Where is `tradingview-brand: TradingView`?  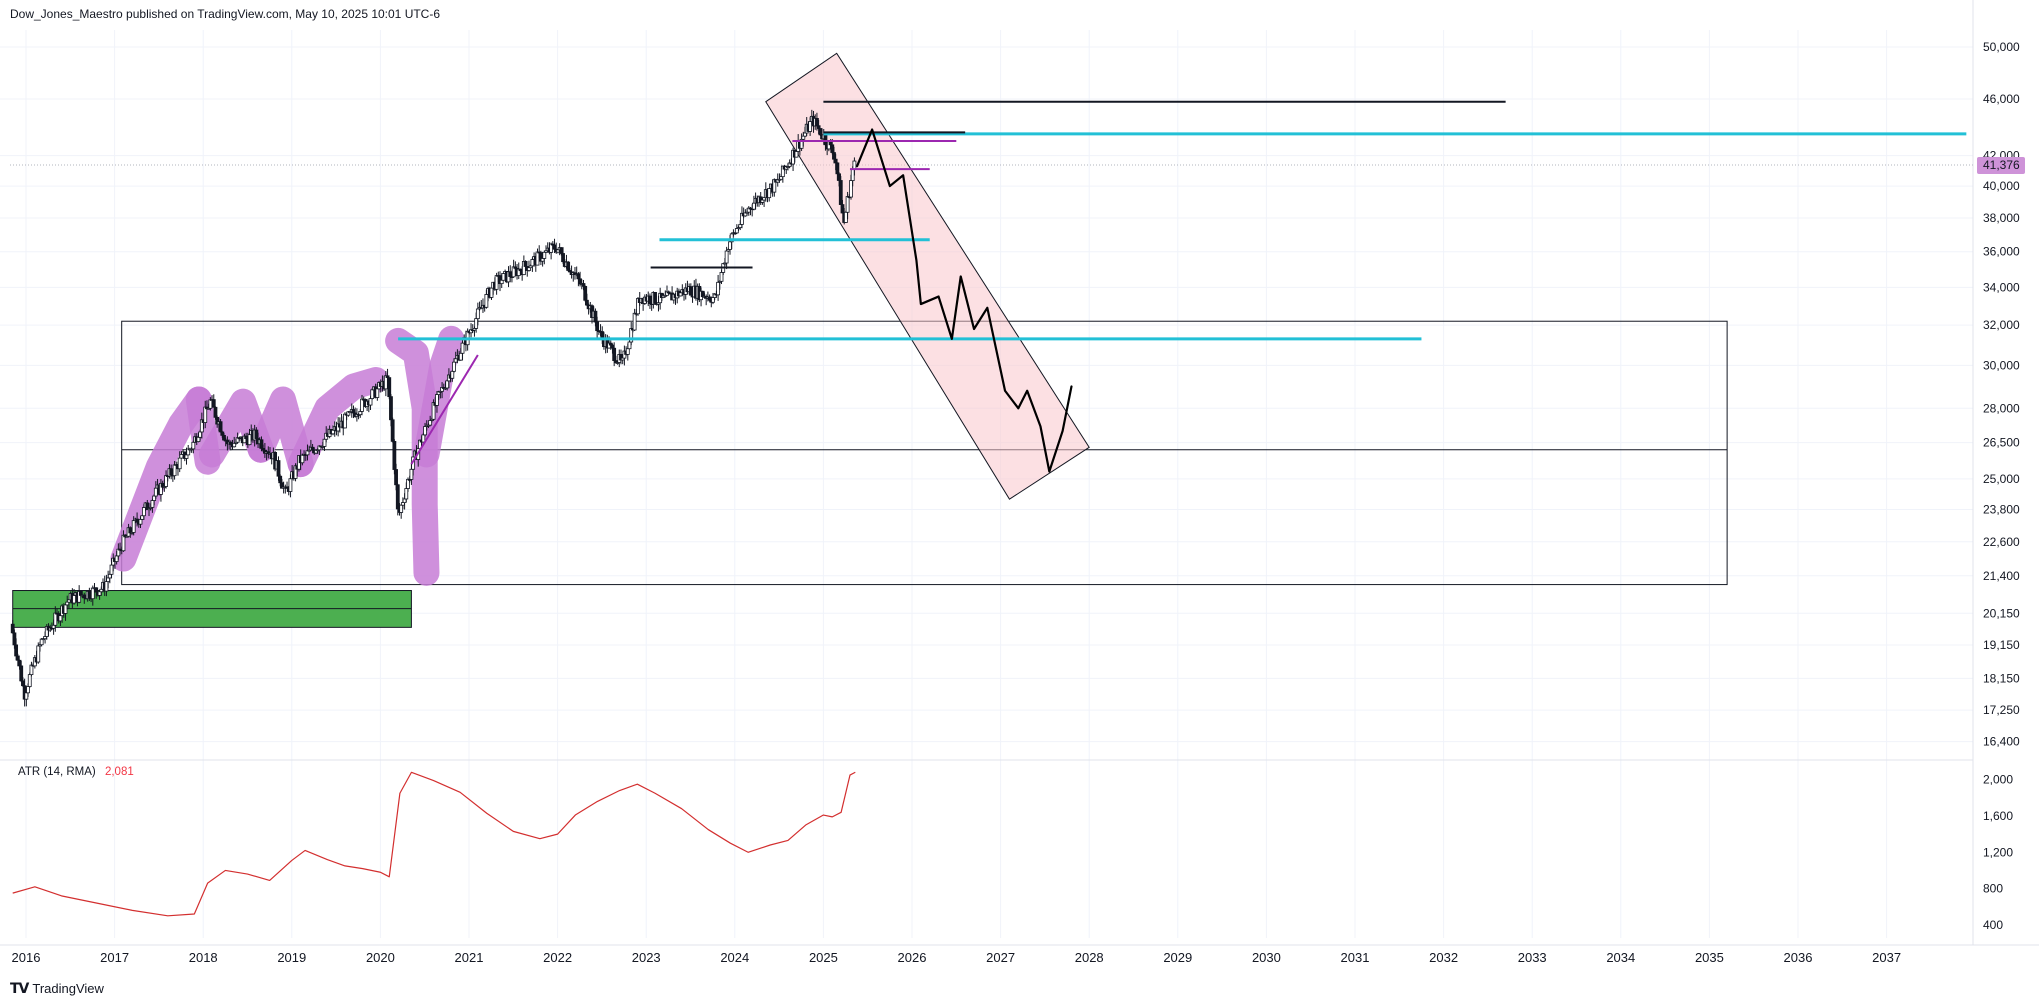
tradingview-brand: TradingView is located at coordinates (68, 988).